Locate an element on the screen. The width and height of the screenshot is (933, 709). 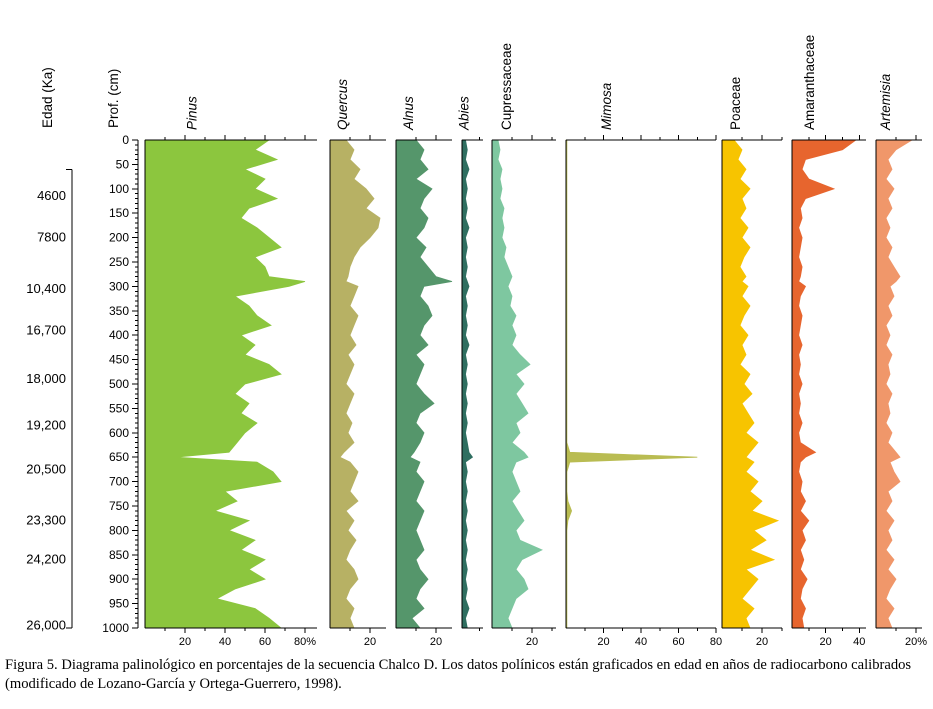
age-label: 24,200 is located at coordinates (46, 559).